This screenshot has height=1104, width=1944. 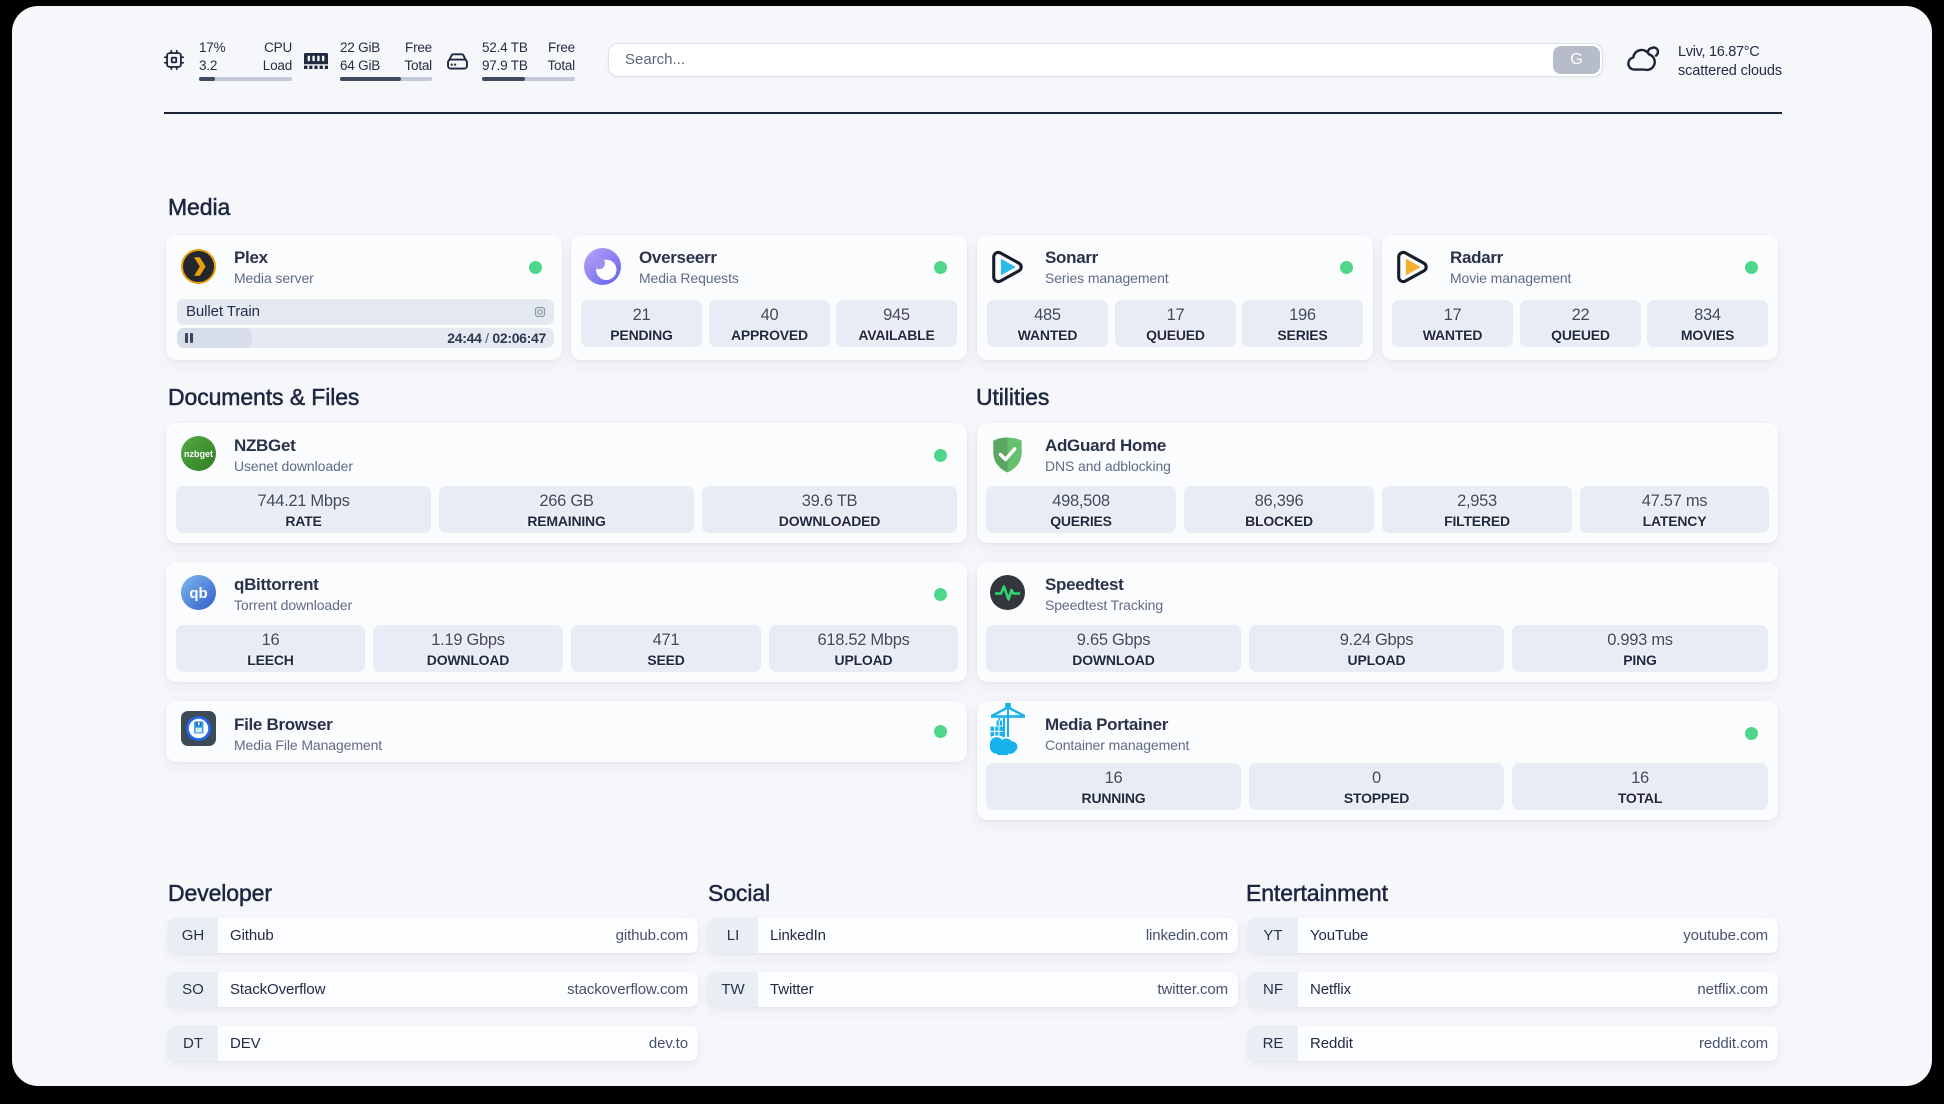 I want to click on svg-text: nzbget, so click(x=198, y=454).